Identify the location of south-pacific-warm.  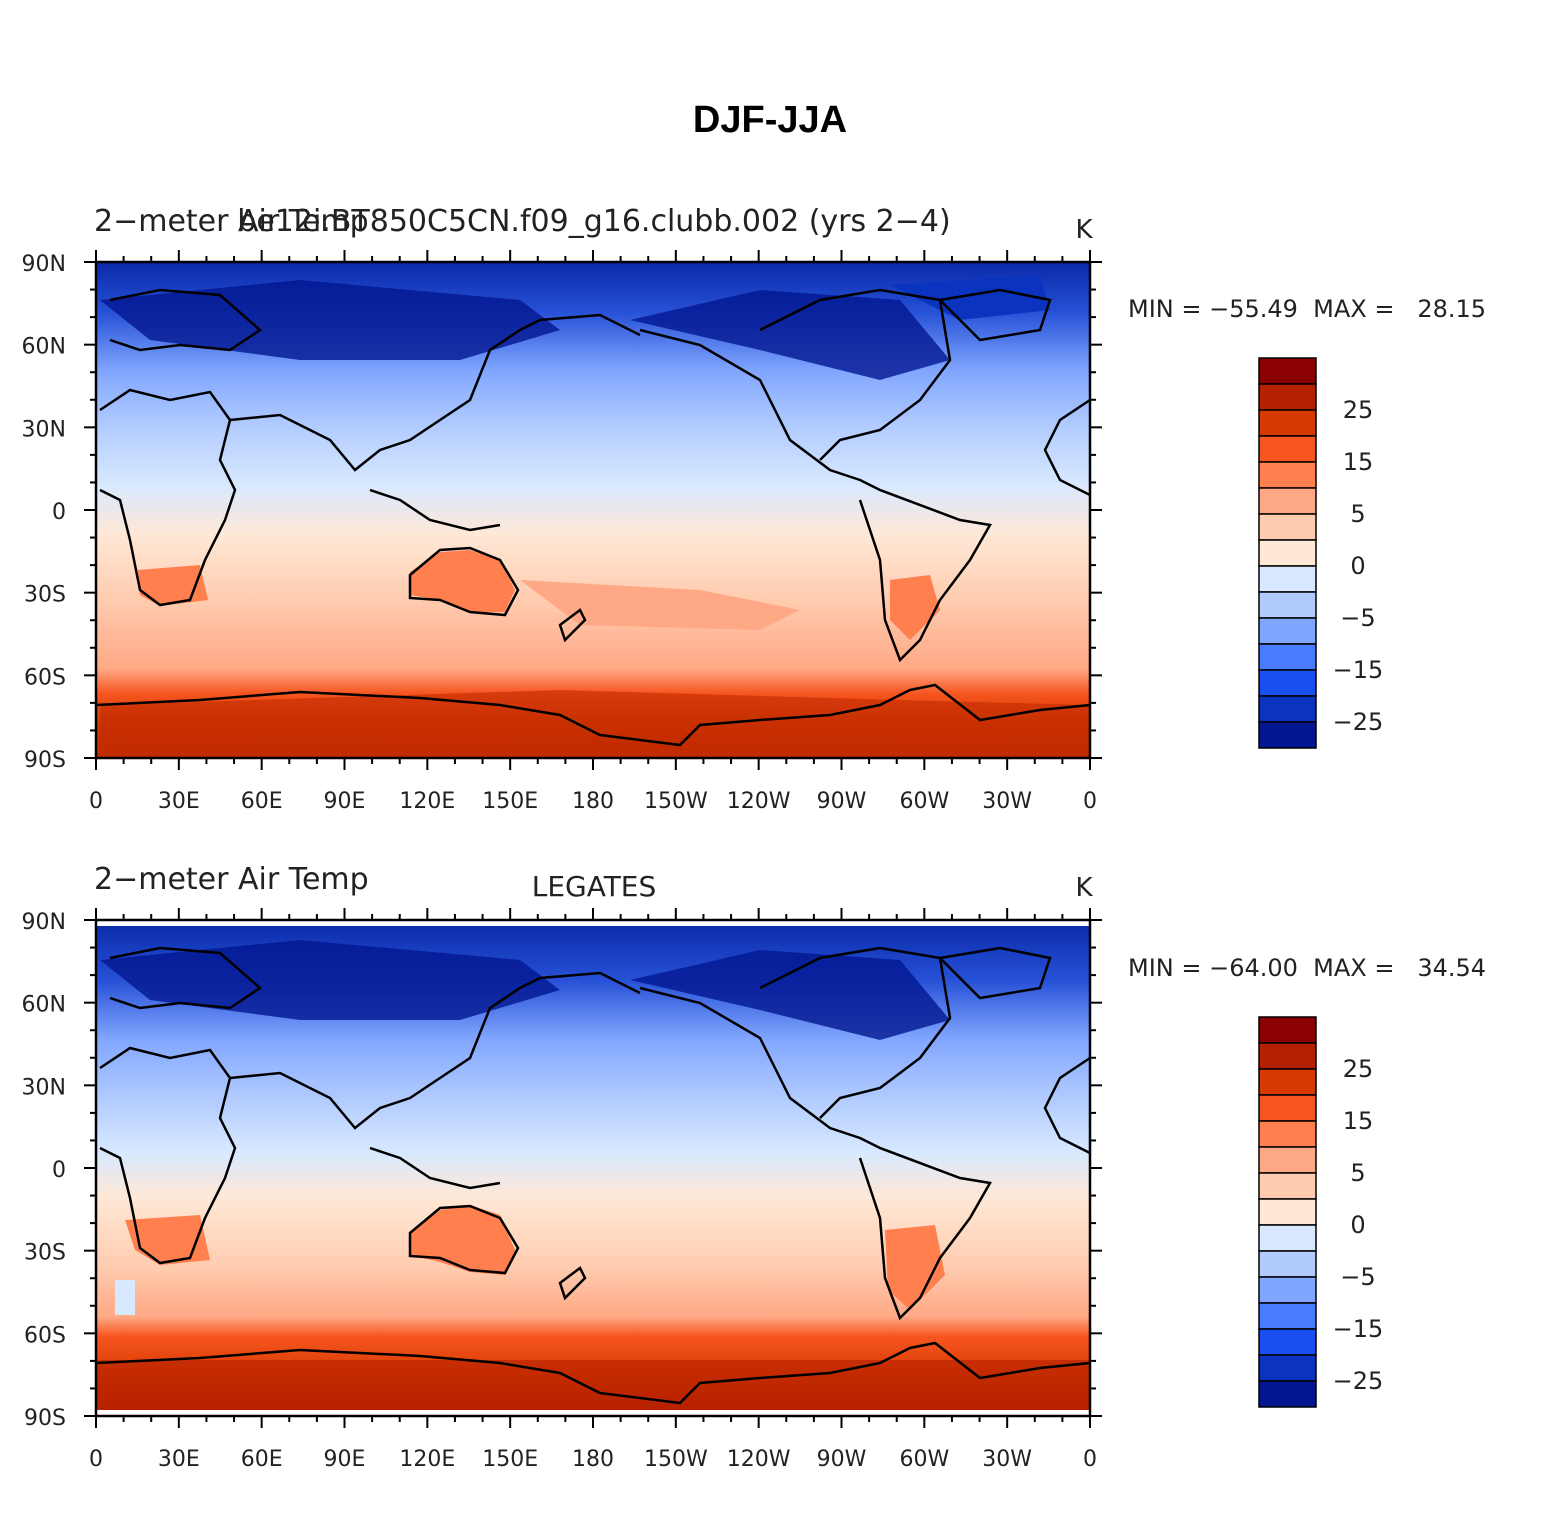
(660, 605).